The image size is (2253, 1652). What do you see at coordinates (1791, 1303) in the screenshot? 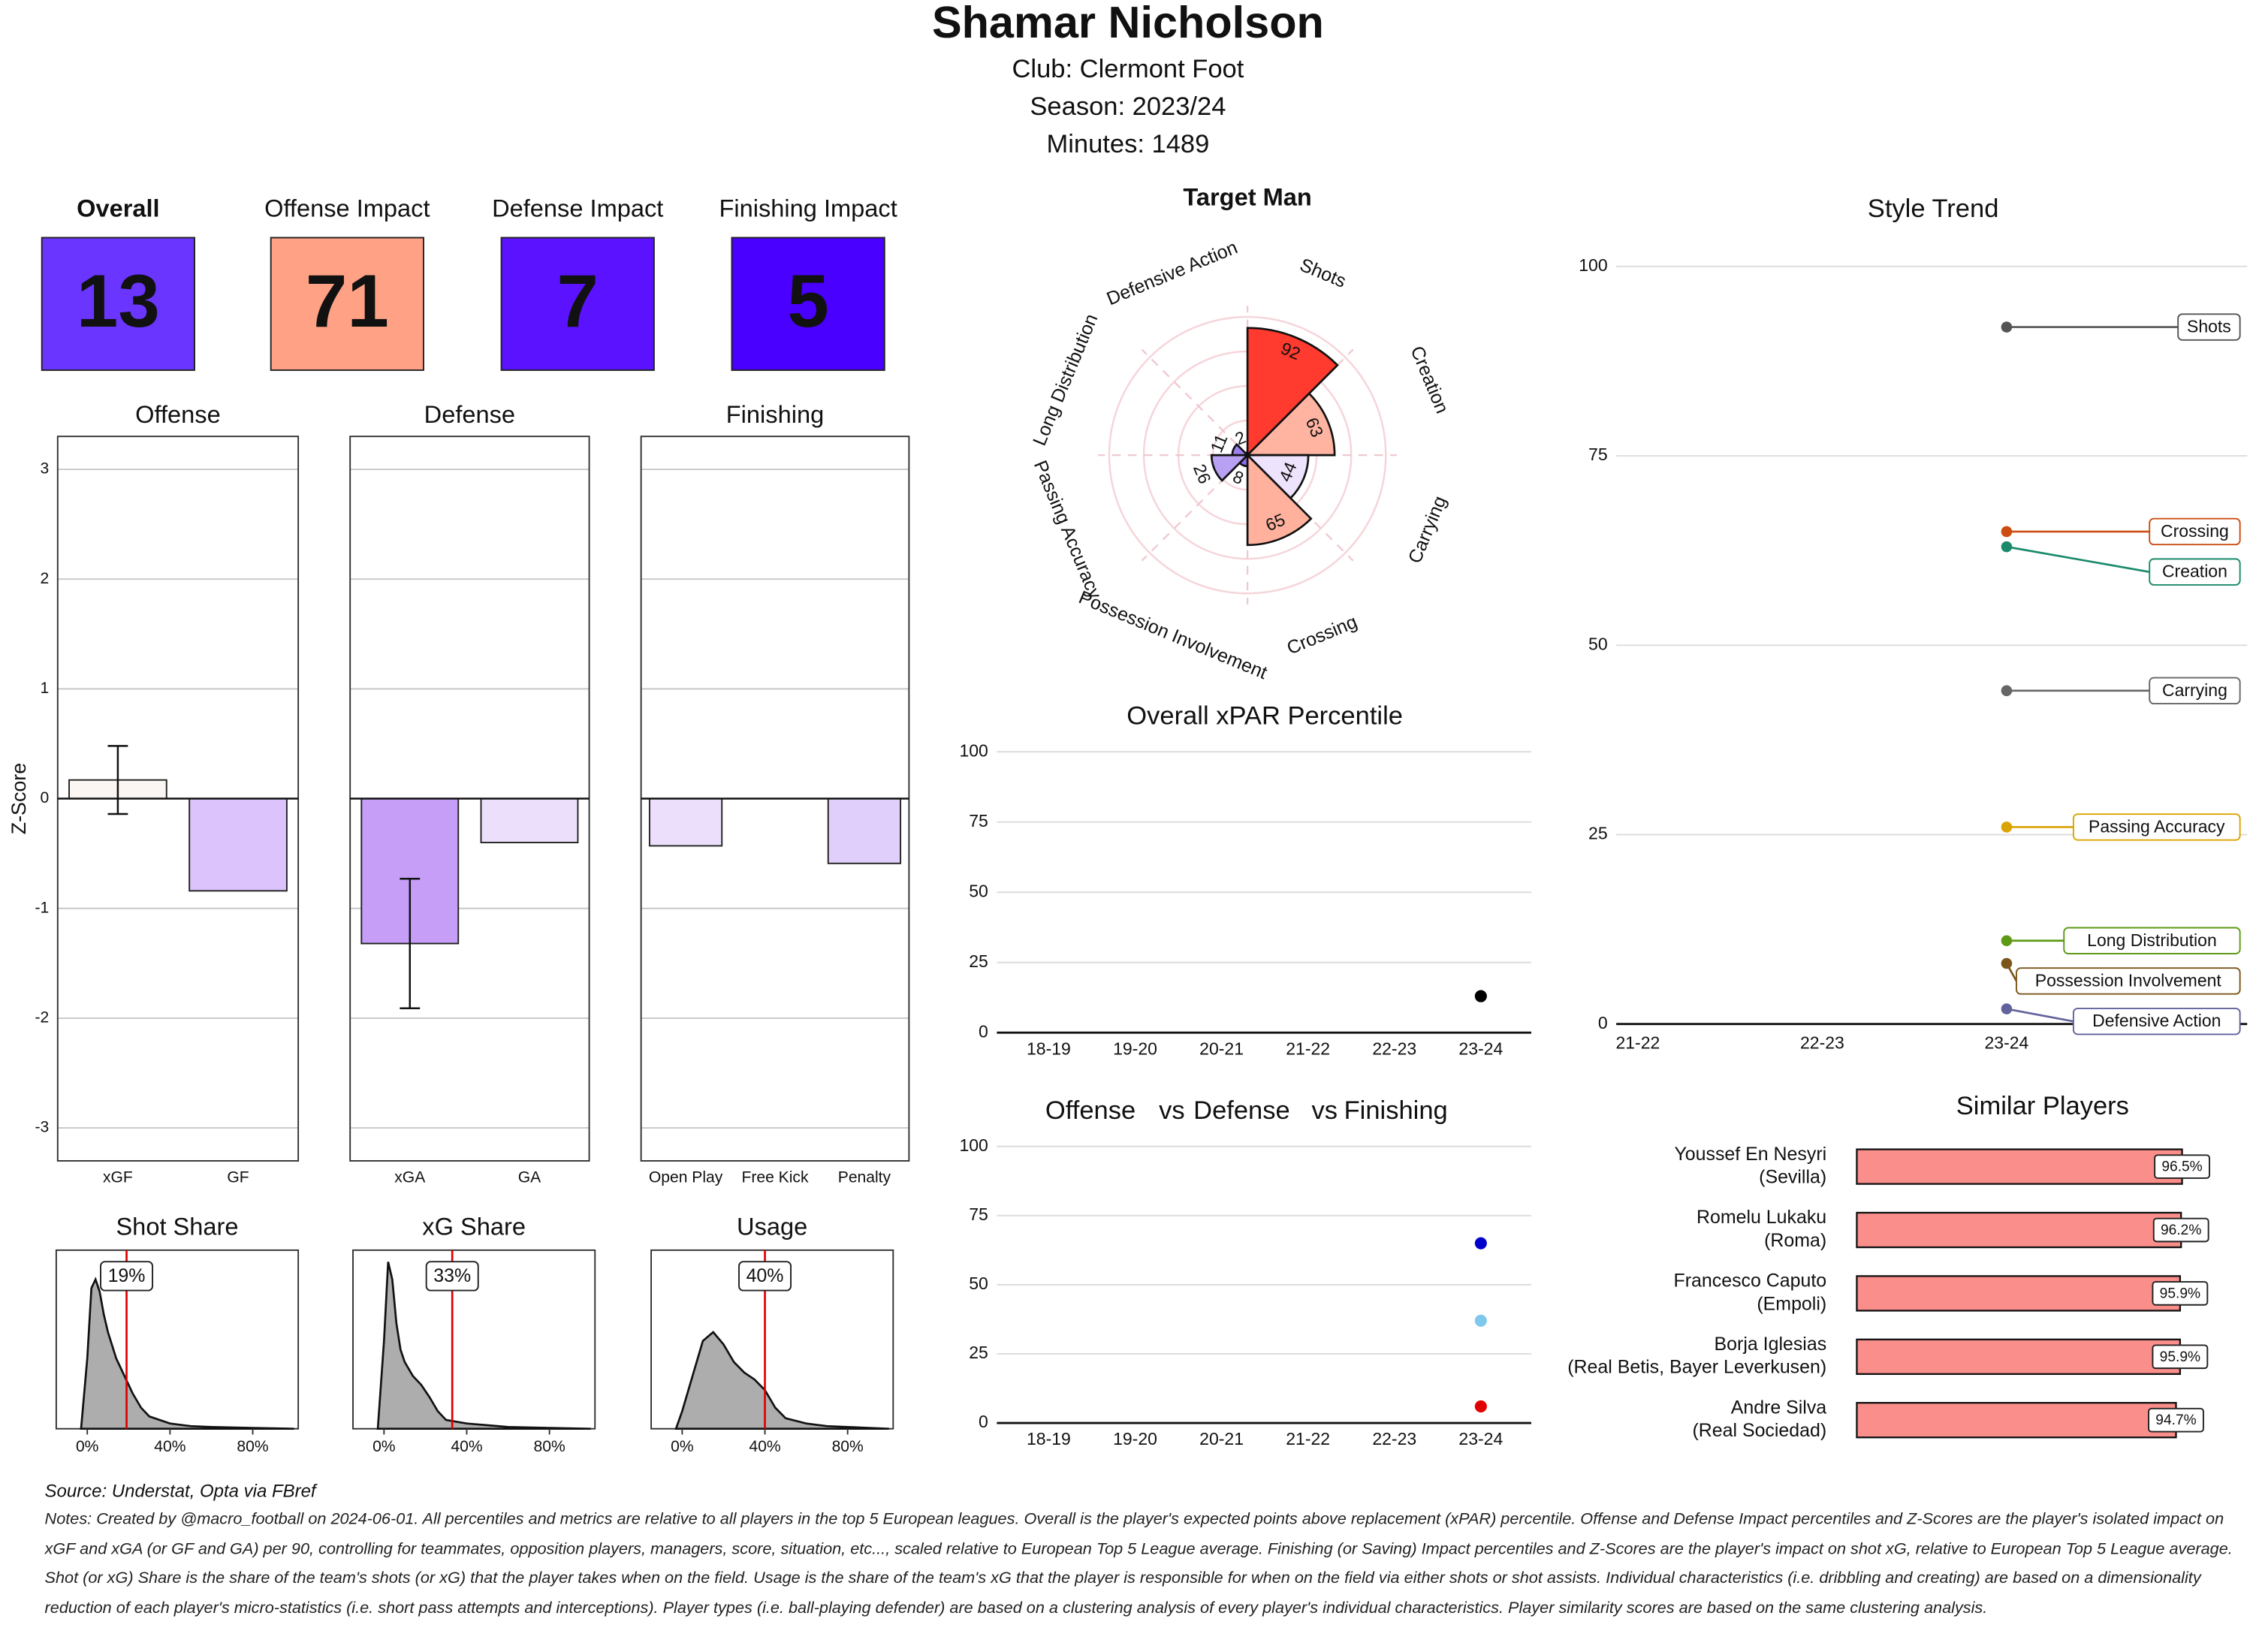
I see `player-club: (Empoli)` at bounding box center [1791, 1303].